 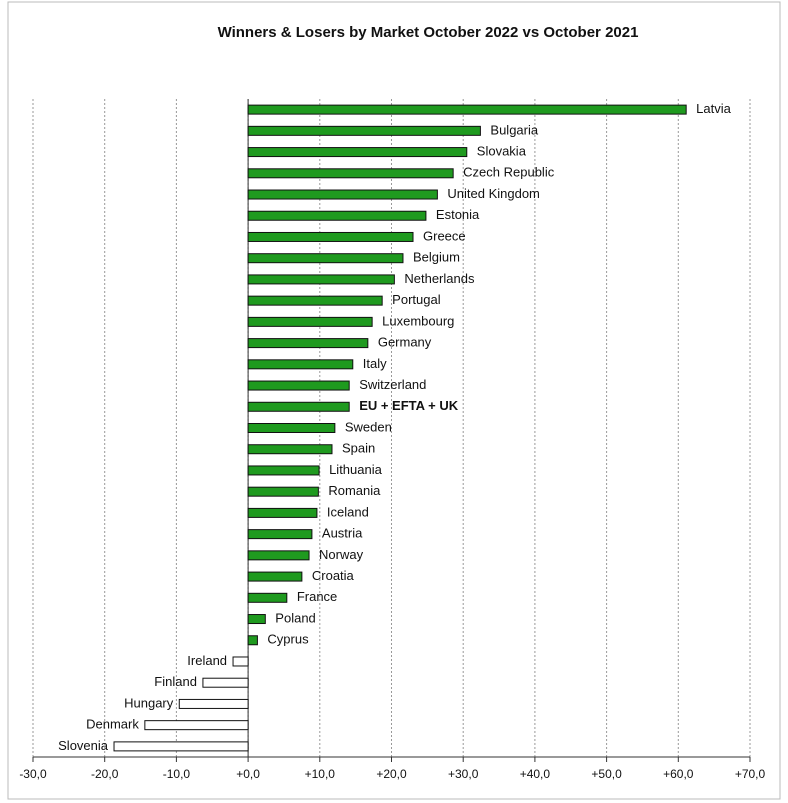 What do you see at coordinates (509, 172) in the screenshot?
I see `category-label: Czech Republic` at bounding box center [509, 172].